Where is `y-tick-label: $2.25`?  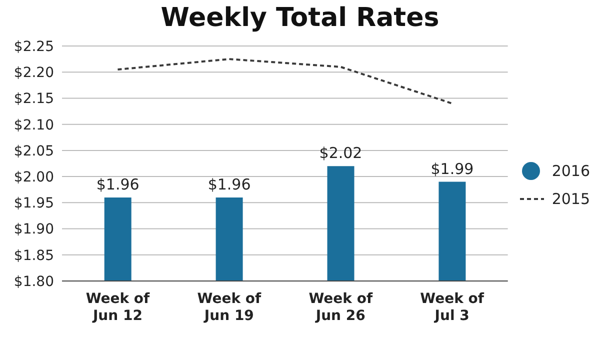
y-tick-label: $2.25 is located at coordinates (34, 46).